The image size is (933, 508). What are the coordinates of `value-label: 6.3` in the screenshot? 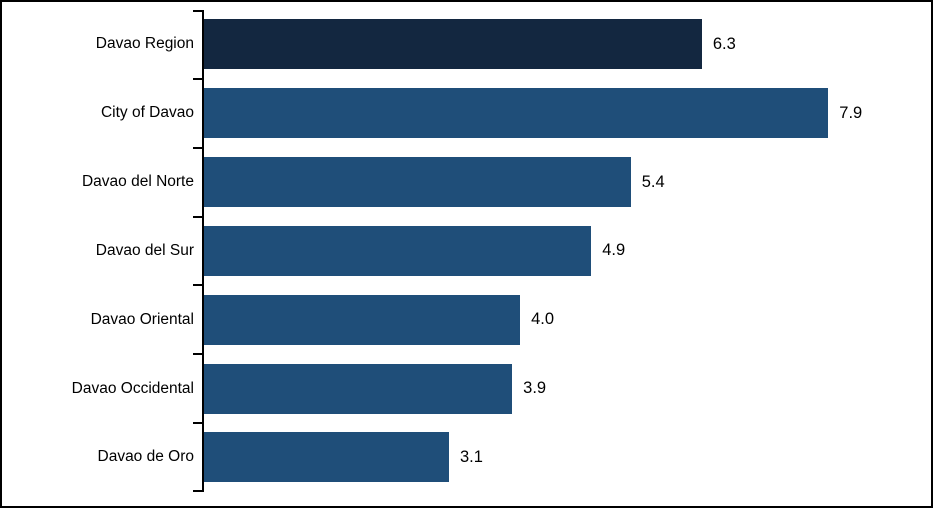 It's located at (724, 43).